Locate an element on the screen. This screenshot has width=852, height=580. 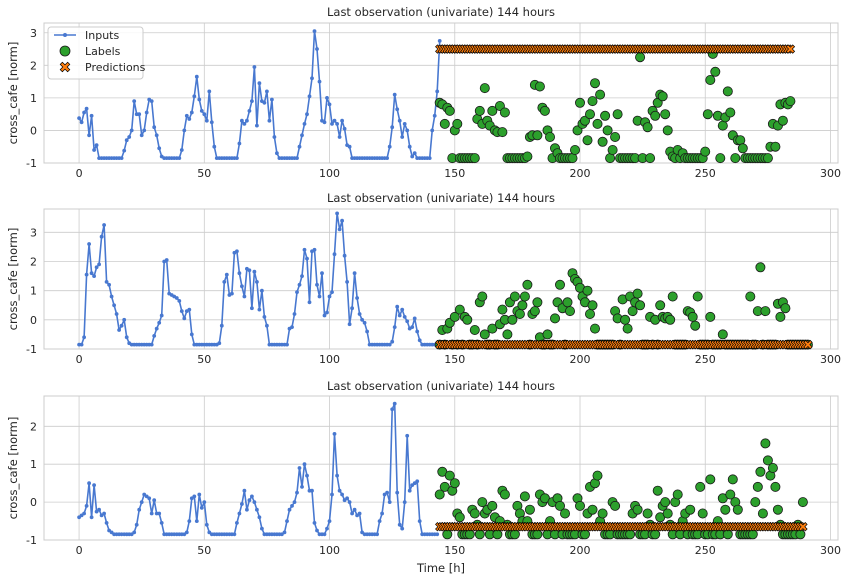
x-tick-label: 100 is located at coordinates (329, 550).